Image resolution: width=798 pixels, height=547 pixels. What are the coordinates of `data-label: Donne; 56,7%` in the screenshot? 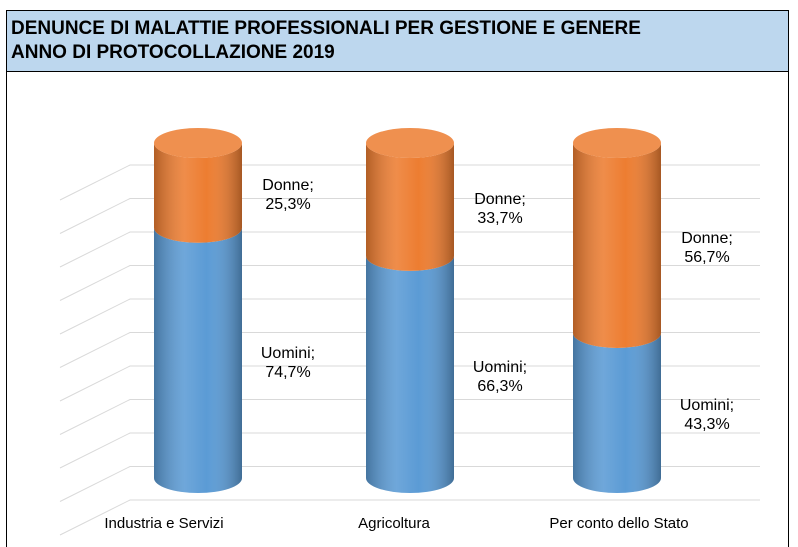 It's located at (707, 247).